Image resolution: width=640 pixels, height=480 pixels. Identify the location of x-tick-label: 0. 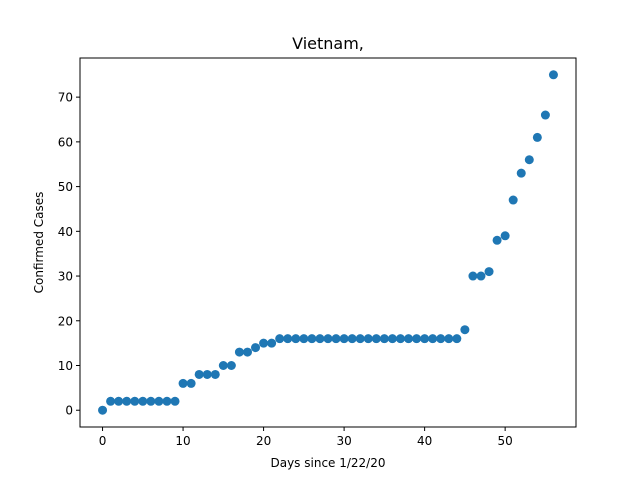
(103, 441).